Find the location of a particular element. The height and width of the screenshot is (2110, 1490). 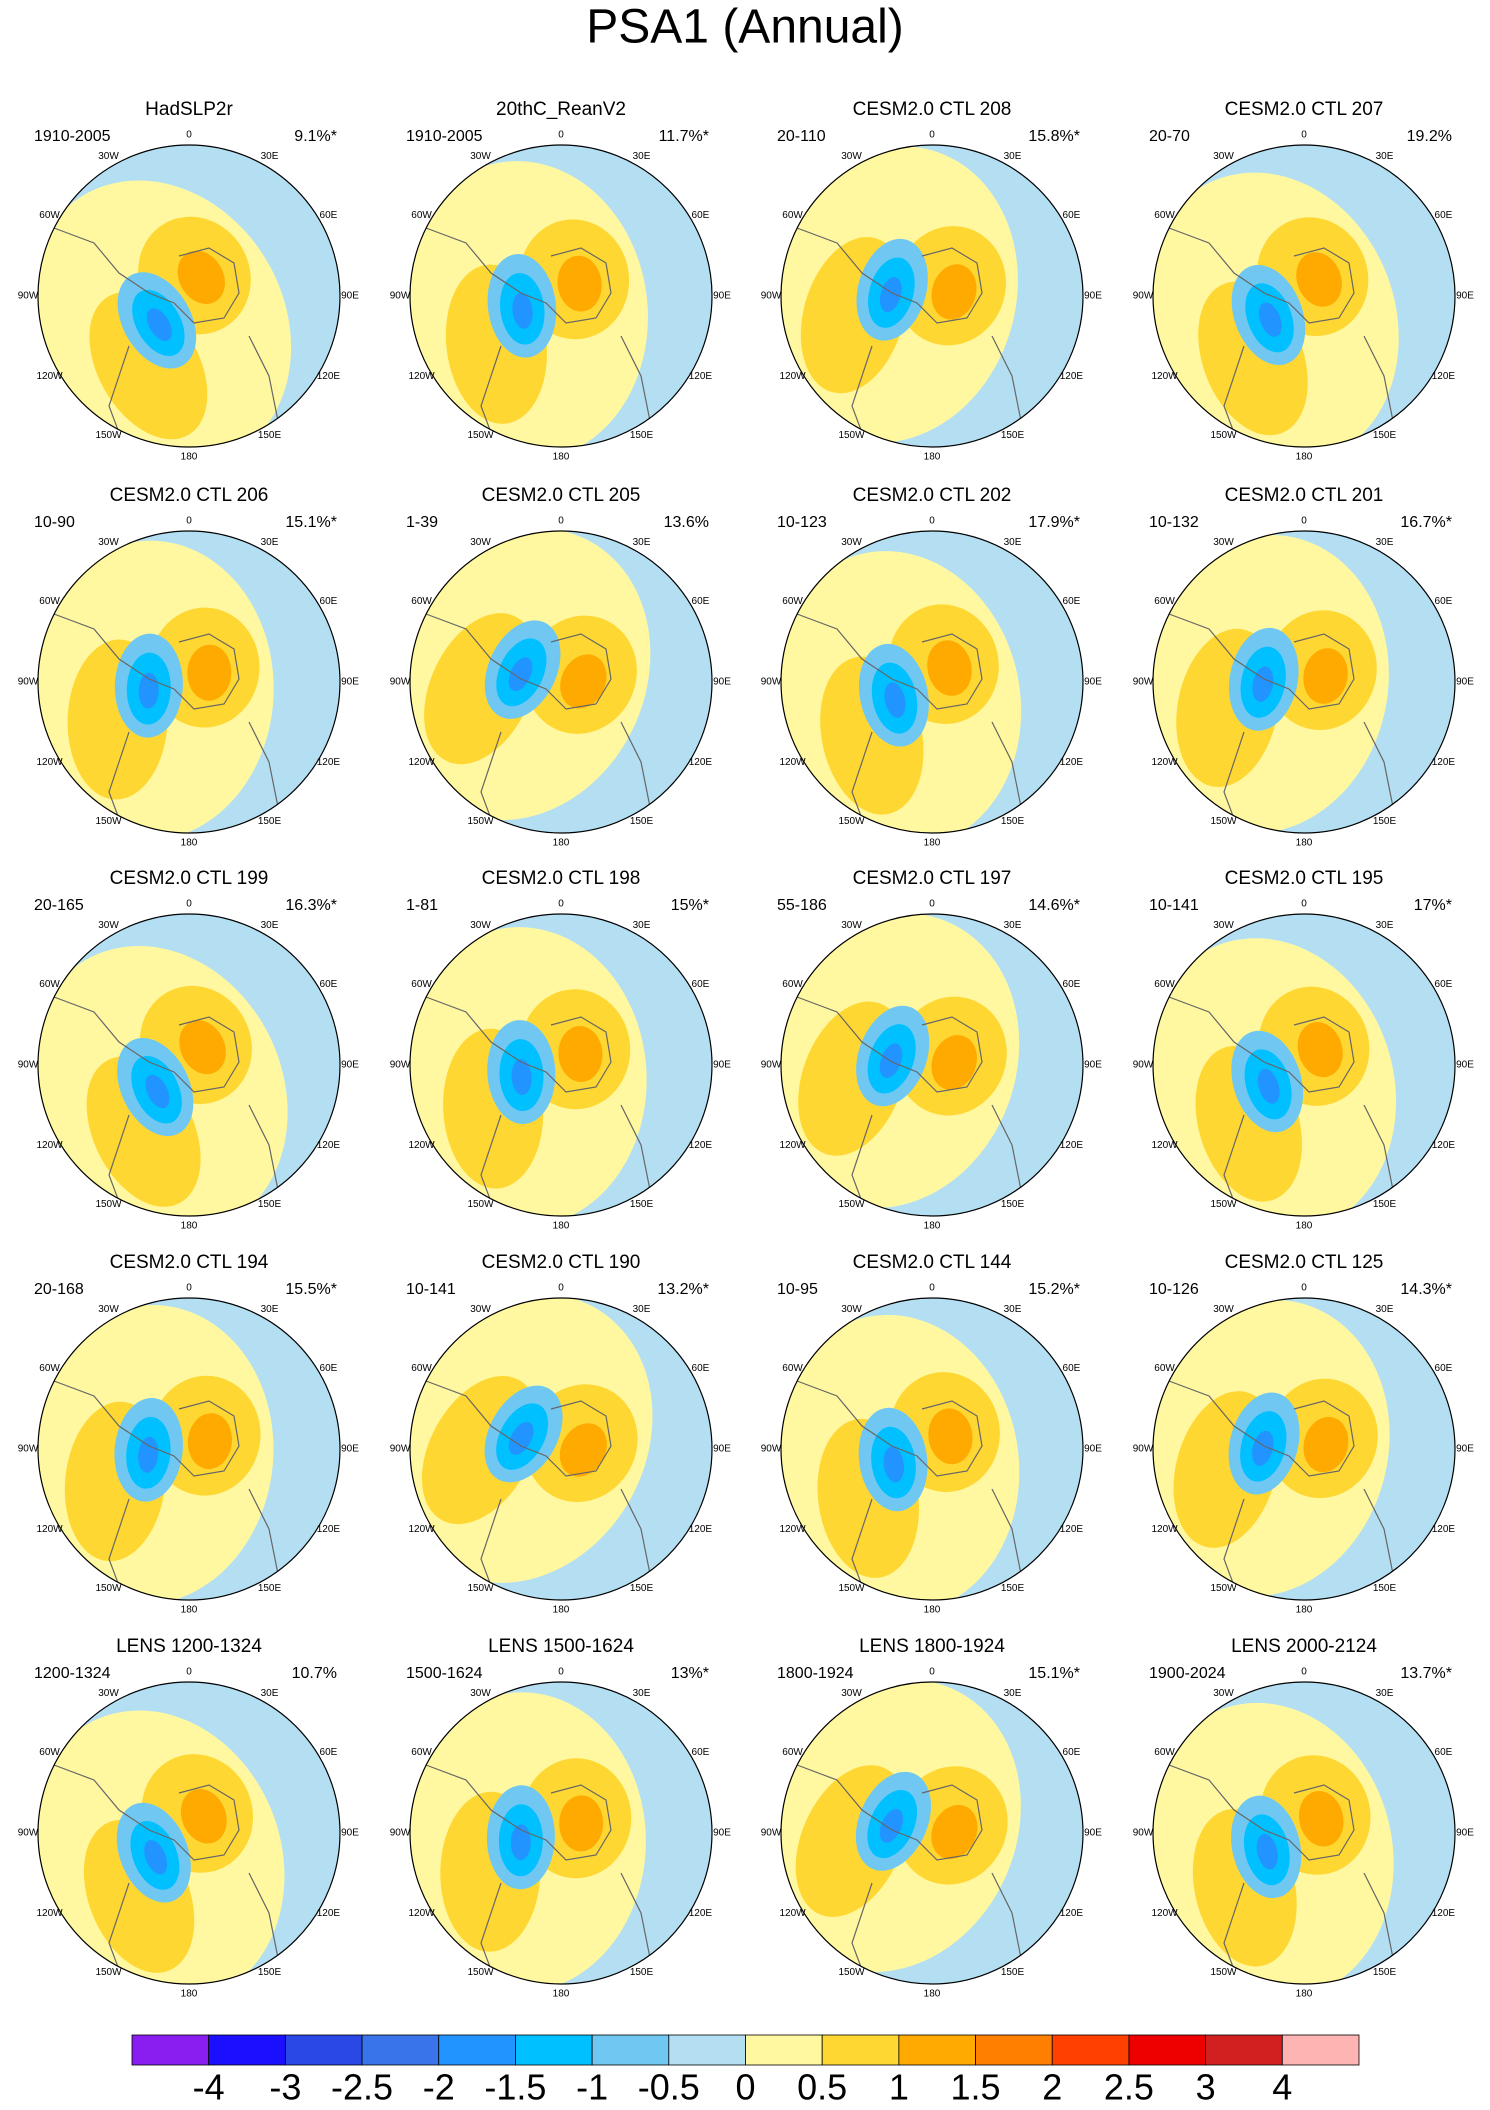

panel-title: CESM2.0 CTL 144 is located at coordinates (932, 1262).